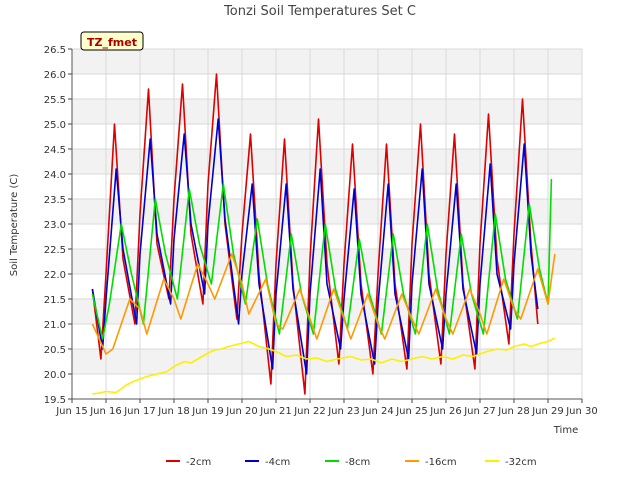  I want to click on y-tick-label: 21.5, so click(55, 300).